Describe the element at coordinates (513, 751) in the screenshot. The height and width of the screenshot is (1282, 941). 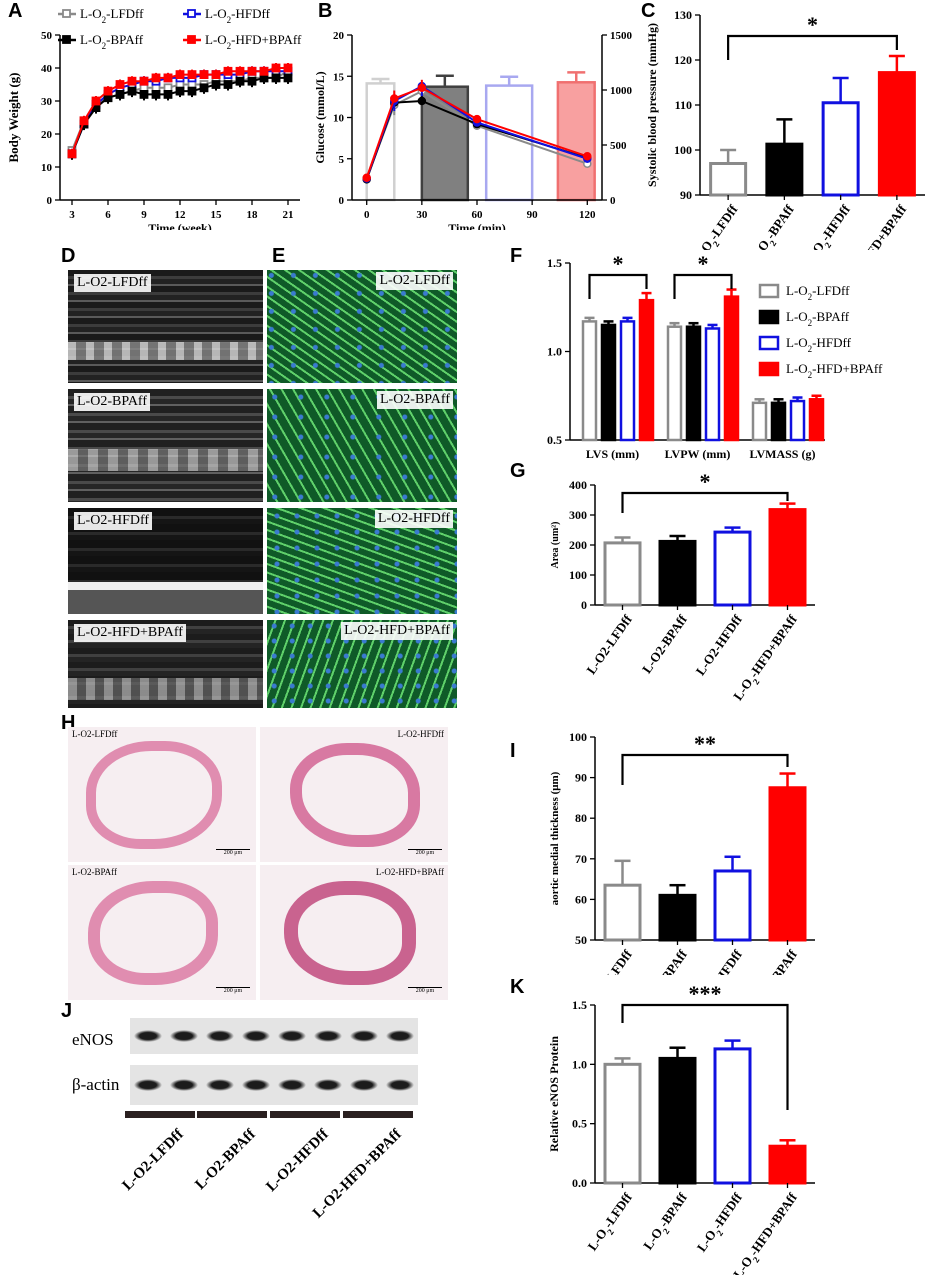
I see `panel-letter-i: I` at that location.